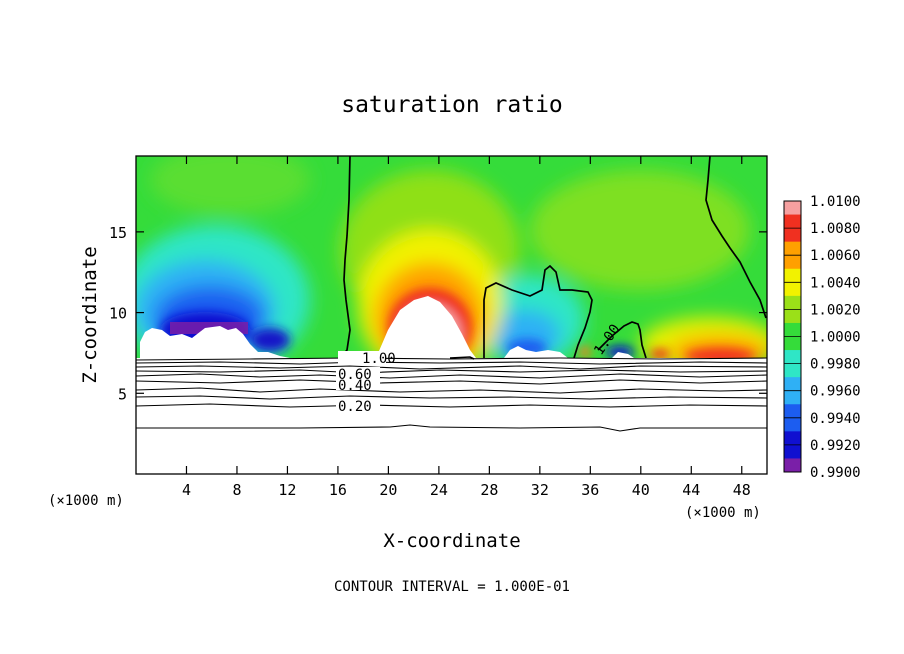 This screenshot has height=654, width=904. Describe the element at coordinates (90, 314) in the screenshot. I see `y-axis-label: Z-coordinate` at that location.